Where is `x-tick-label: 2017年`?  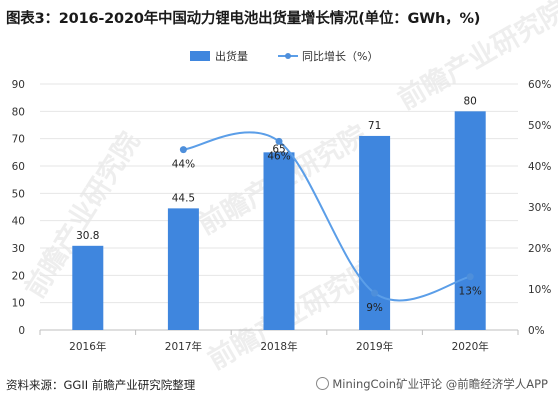
x-tick-label: 2017年 is located at coordinates (183, 346).